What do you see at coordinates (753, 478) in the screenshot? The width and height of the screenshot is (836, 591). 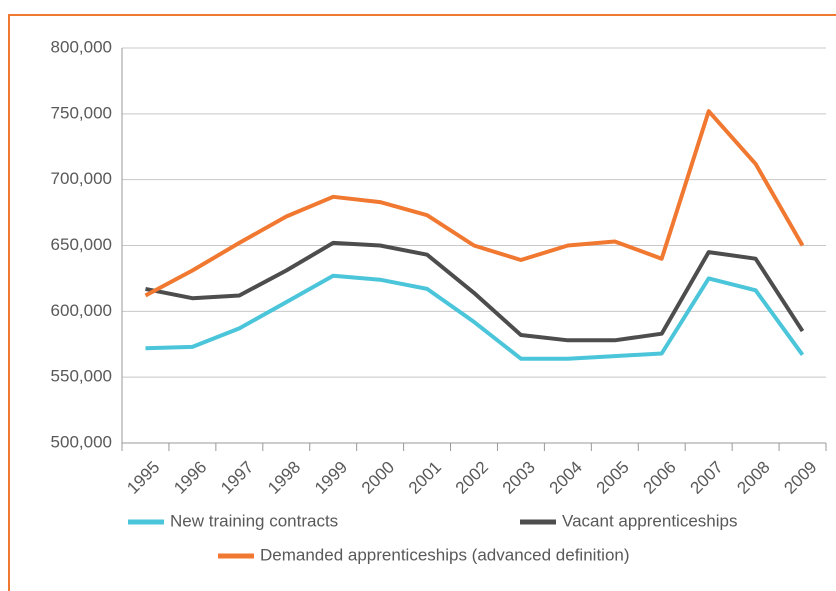 I see `x-tick-label: 2008` at bounding box center [753, 478].